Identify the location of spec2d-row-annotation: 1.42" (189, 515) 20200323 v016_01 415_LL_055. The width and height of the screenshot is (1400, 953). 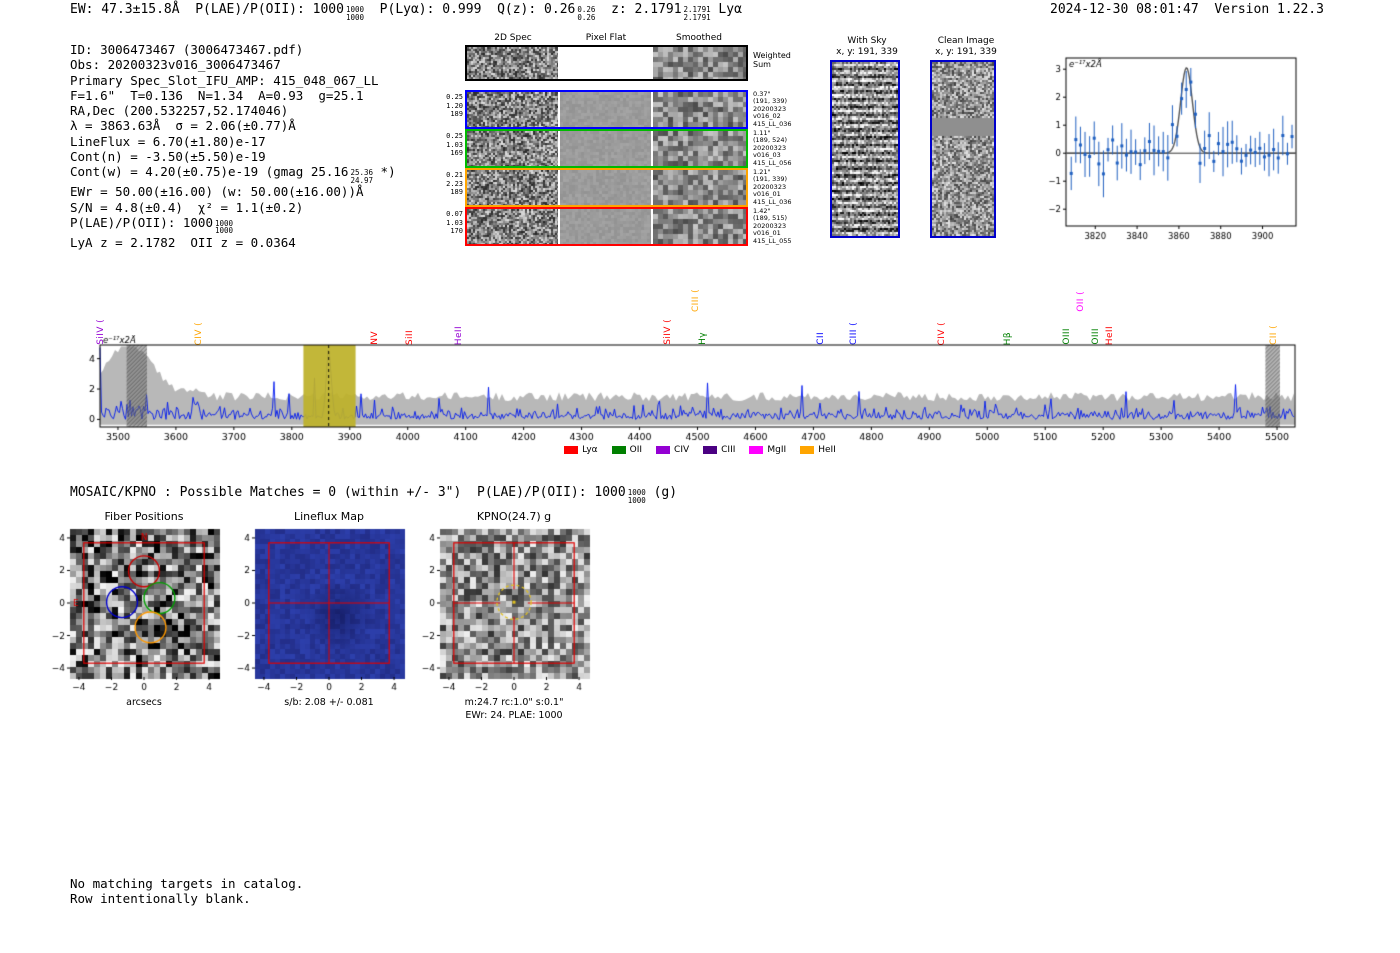
(772, 226).